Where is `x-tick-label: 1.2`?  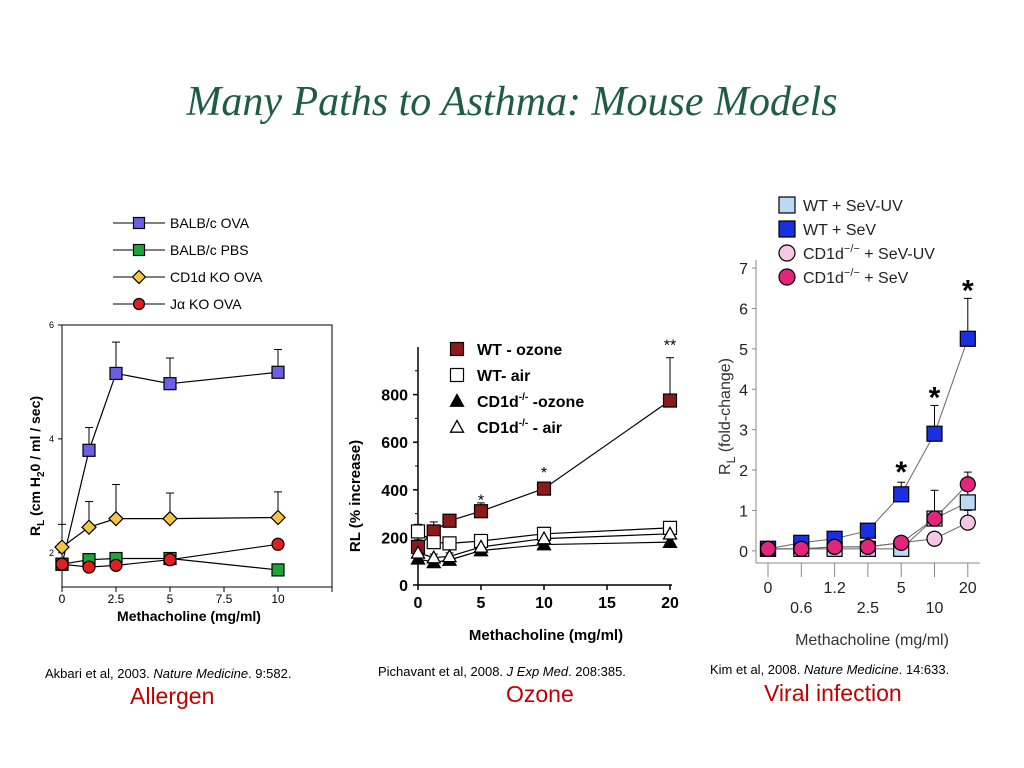
x-tick-label: 1.2 is located at coordinates (834, 588).